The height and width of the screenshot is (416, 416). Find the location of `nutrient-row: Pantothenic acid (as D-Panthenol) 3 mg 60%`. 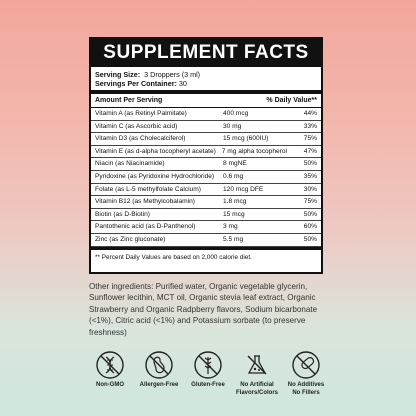

nutrient-row: Pantothenic acid (as D-Panthenol) 3 mg 60% is located at coordinates (206, 227).